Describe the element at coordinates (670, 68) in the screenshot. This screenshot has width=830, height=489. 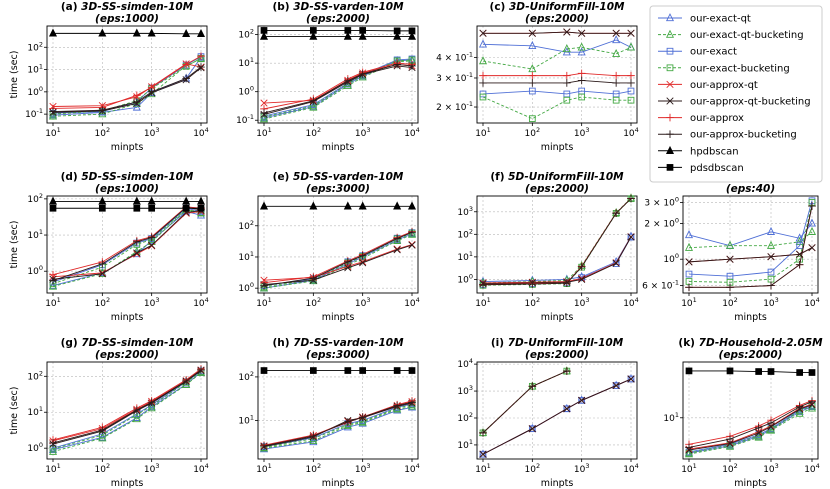
I see `legend-marker` at that location.